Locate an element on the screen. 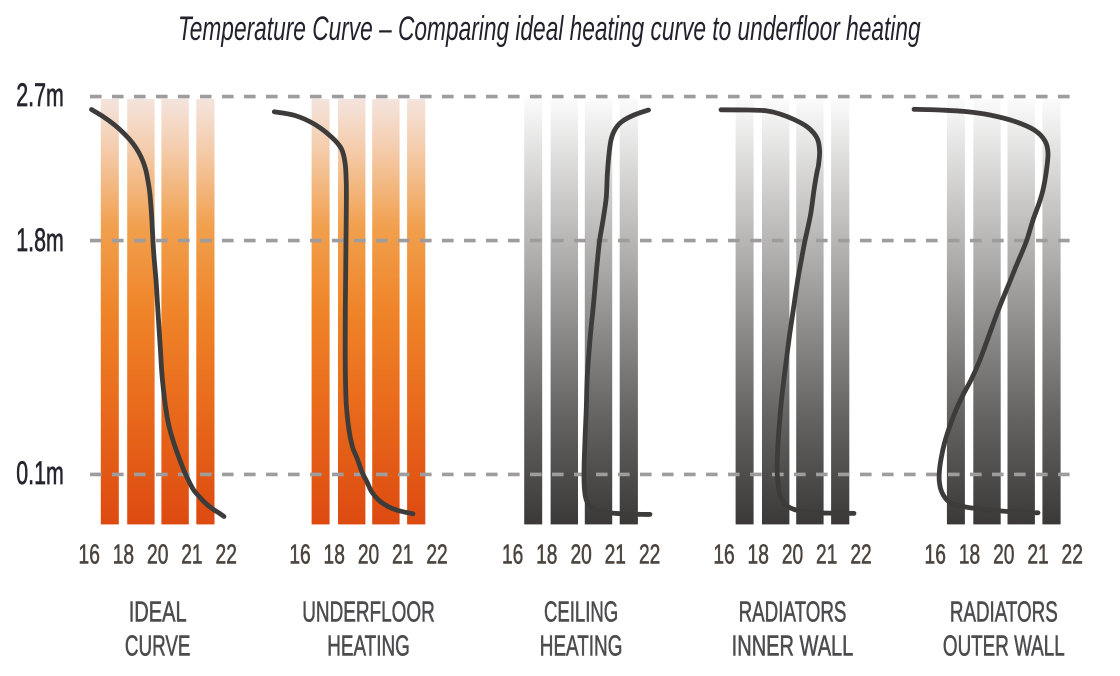  svg-text: 2.7m is located at coordinates (40, 95).